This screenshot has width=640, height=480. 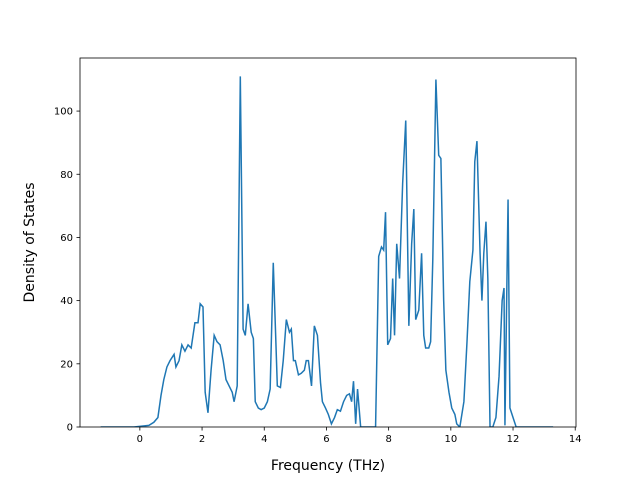 What do you see at coordinates (328, 466) in the screenshot?
I see `x-axis-label: Frequency (THz)` at bounding box center [328, 466].